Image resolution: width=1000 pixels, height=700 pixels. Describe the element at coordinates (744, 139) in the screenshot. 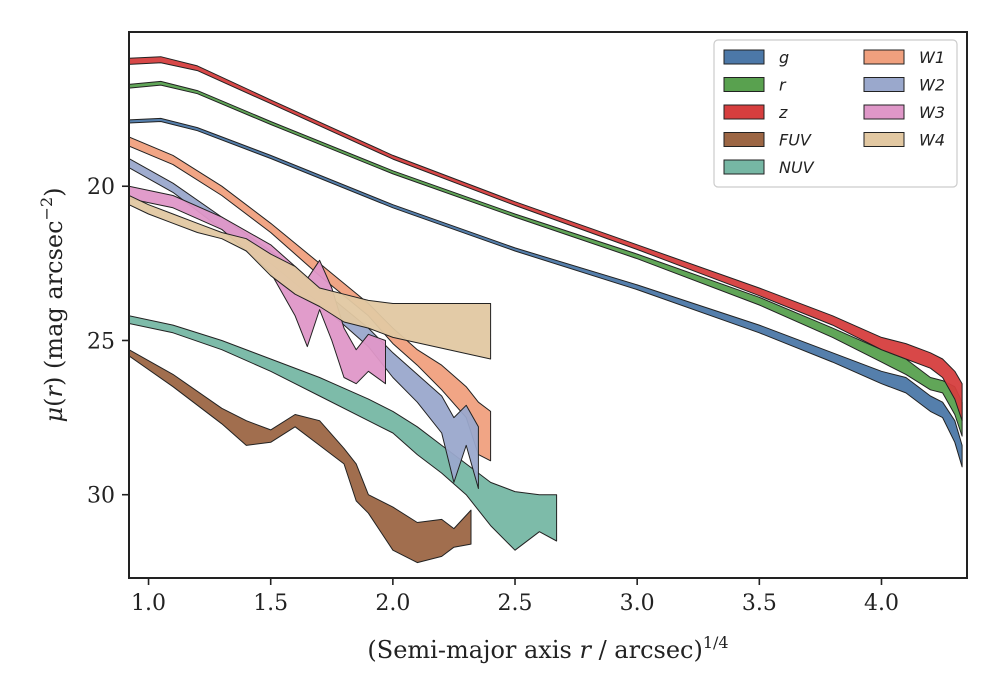

I see `legend-swatch-fuv` at that location.